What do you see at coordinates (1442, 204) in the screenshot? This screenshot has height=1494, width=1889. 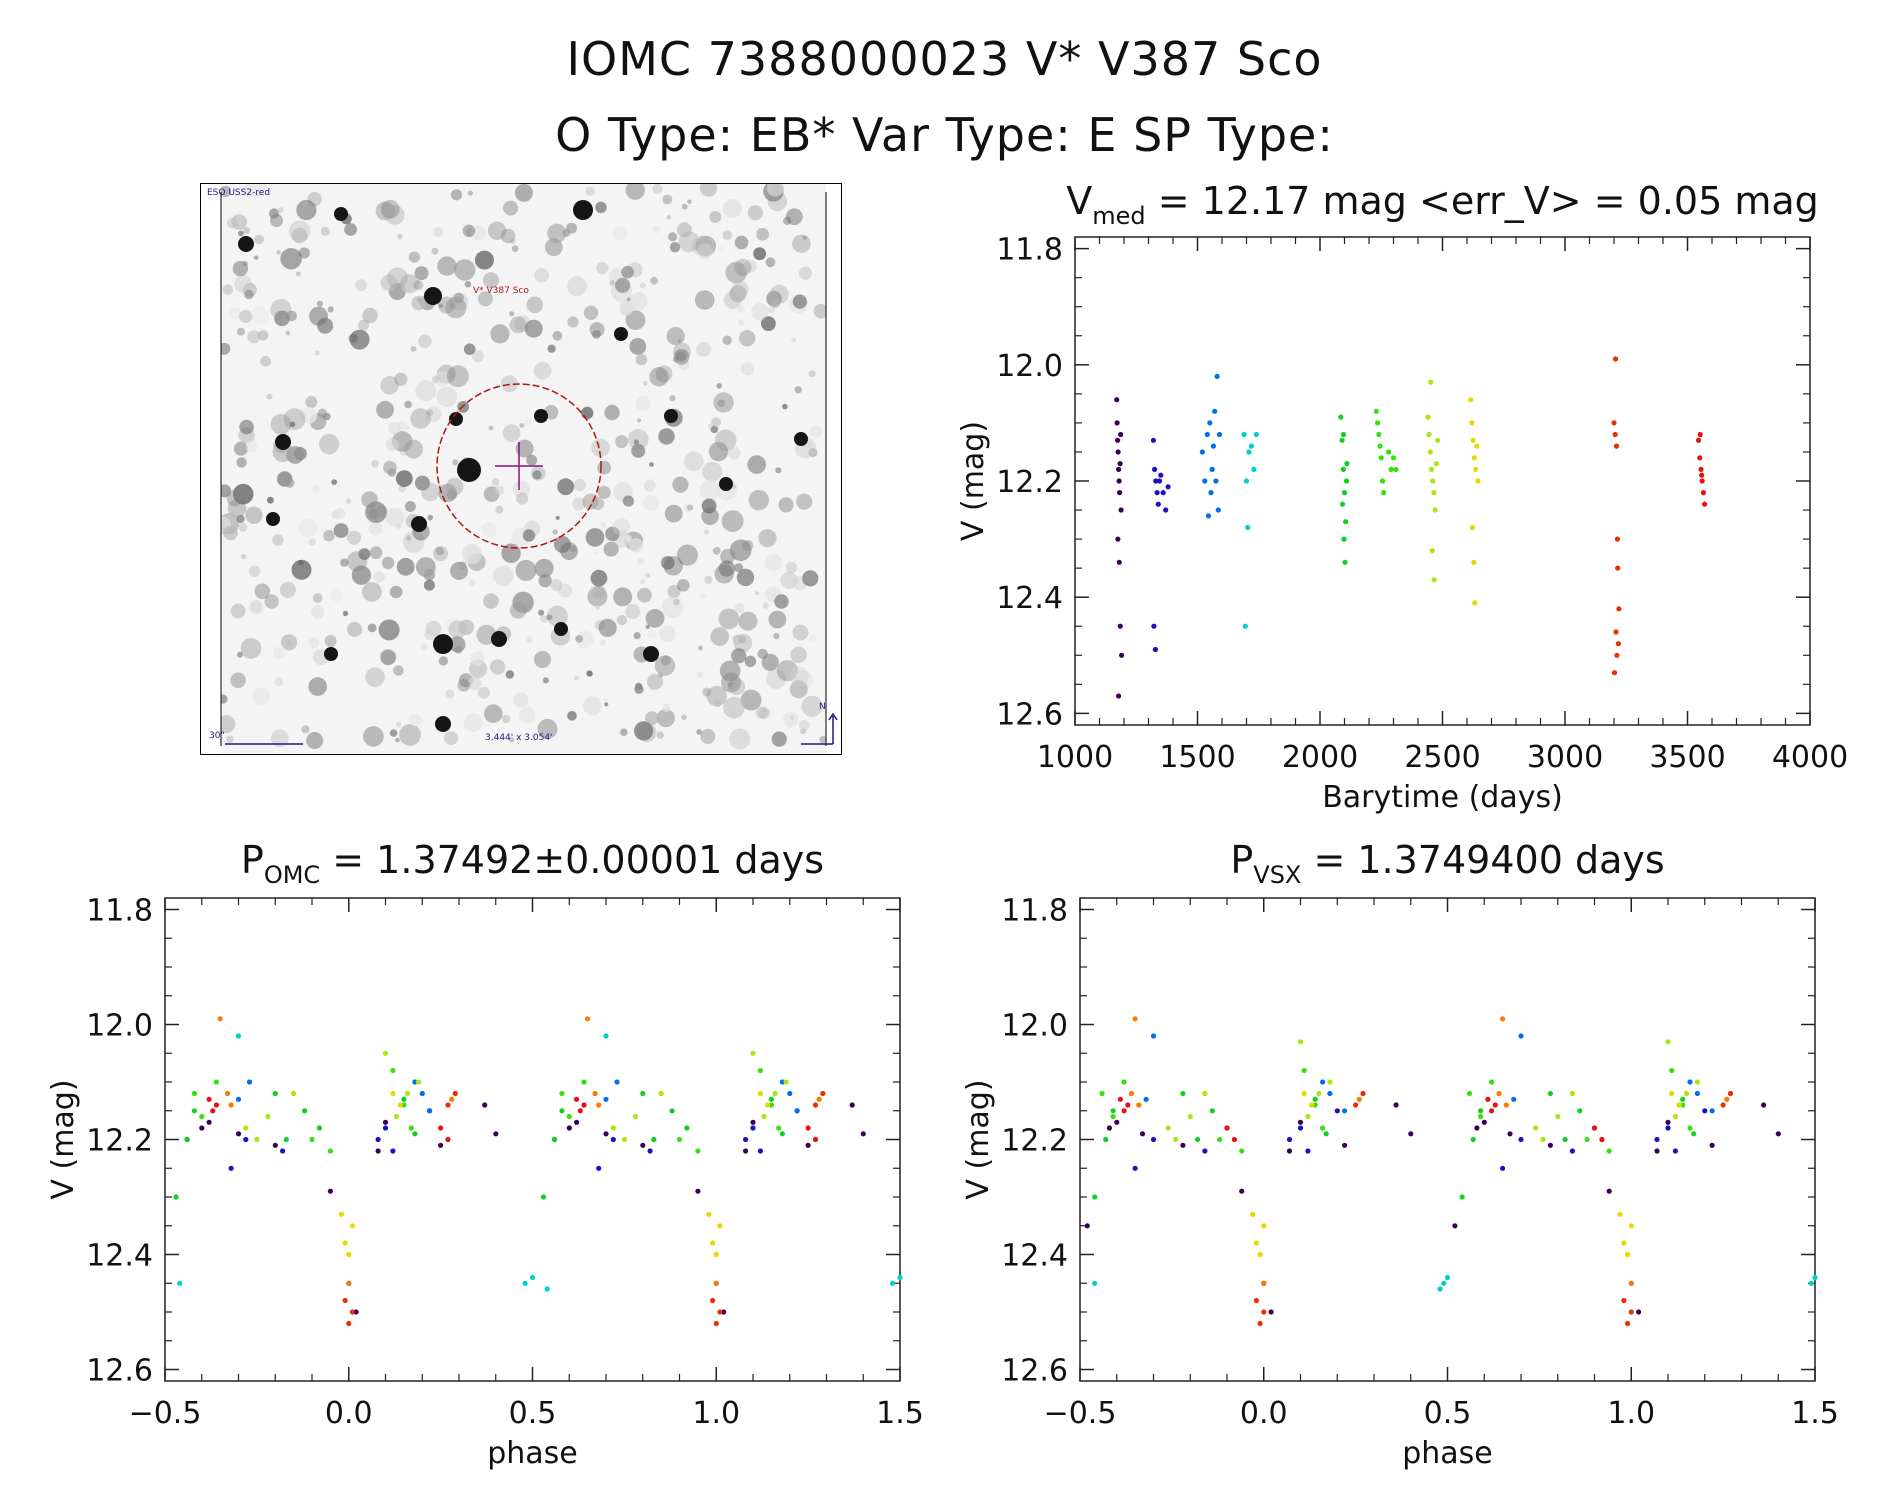 I see `chart-title: Vmed = 12.17 mag <err_V> = 0.05 mag` at bounding box center [1442, 204].